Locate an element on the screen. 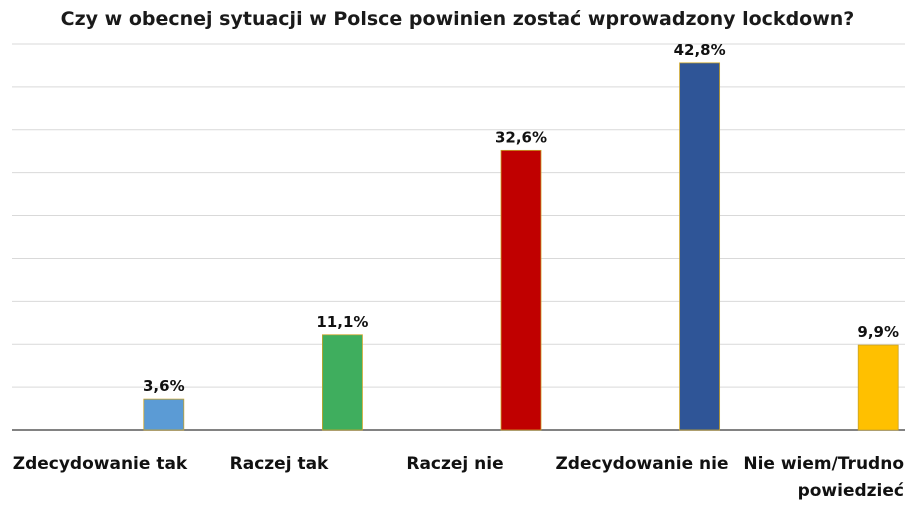 This screenshot has height=508, width=915. category-label-2: Raczej tak is located at coordinates (279, 464).